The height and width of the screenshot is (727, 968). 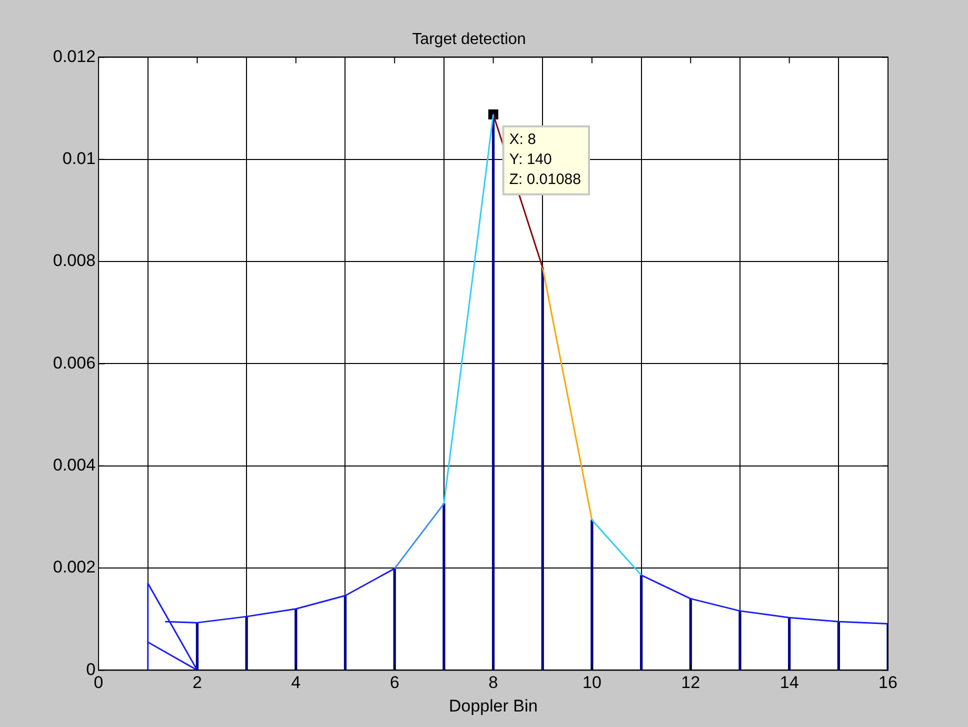 I want to click on y-tick-label: 0.012, so click(x=74, y=56).